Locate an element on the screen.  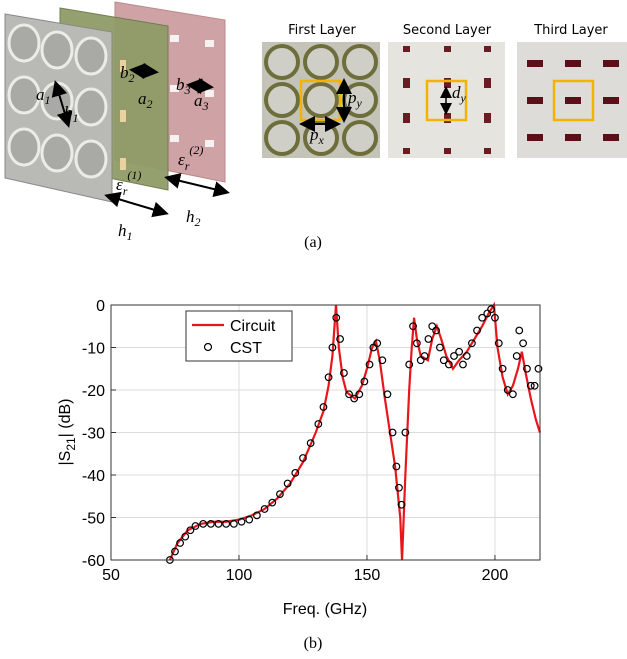
symbol: px is located at coordinates (317, 136).